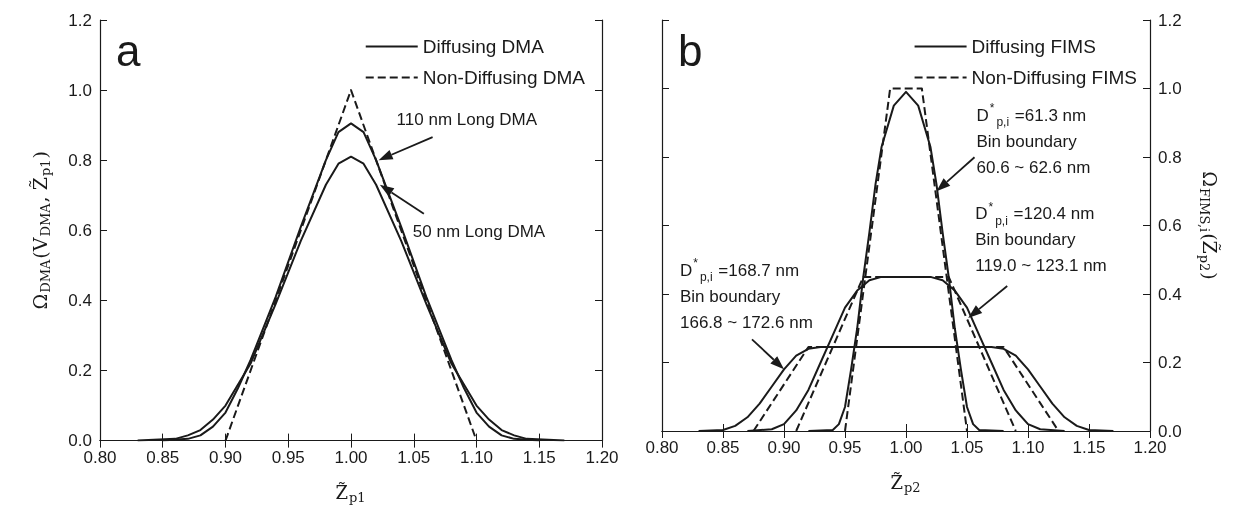 The width and height of the screenshot is (1256, 509). I want to click on annotation: a, so click(128, 50).